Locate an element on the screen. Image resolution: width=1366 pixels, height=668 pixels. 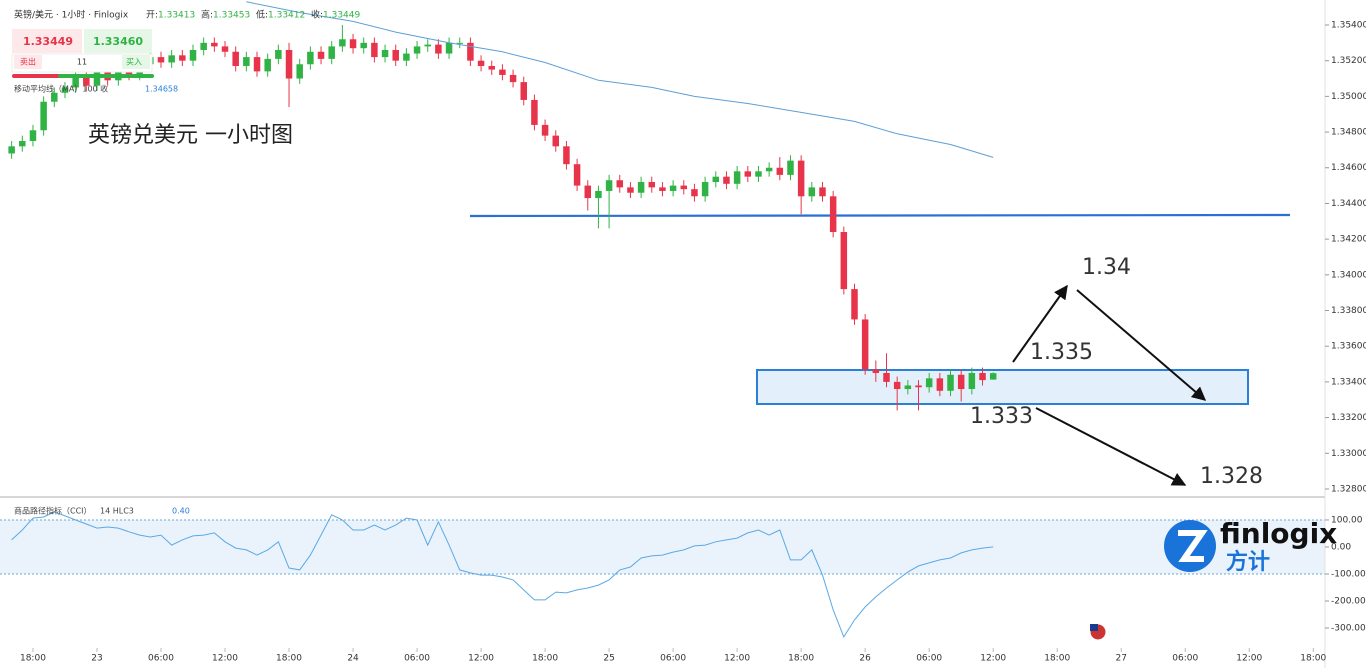
buy-button is located at coordinates (118, 41).